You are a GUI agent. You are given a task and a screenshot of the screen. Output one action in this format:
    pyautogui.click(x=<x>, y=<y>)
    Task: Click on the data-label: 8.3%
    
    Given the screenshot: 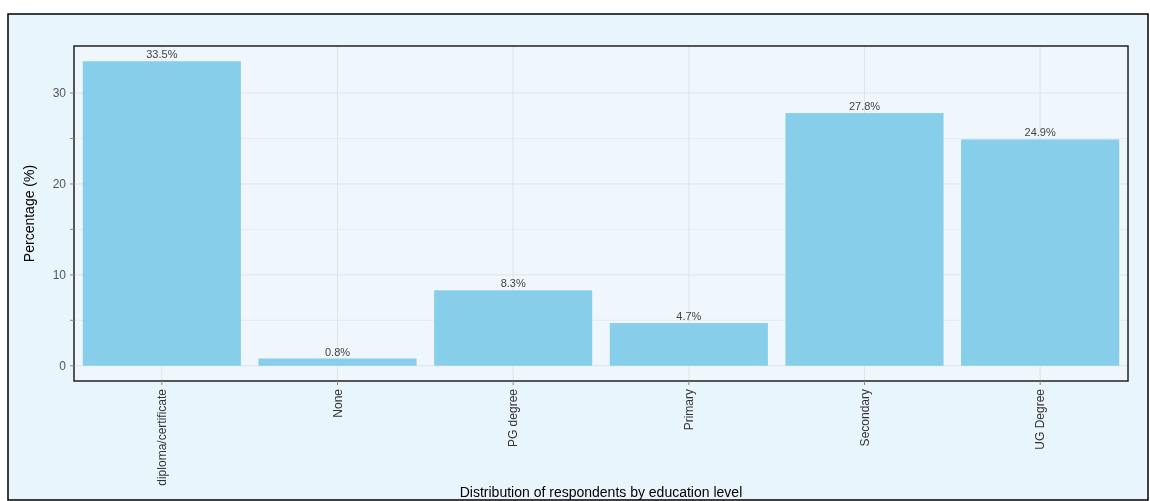 What is the action you would take?
    pyautogui.click(x=513, y=283)
    